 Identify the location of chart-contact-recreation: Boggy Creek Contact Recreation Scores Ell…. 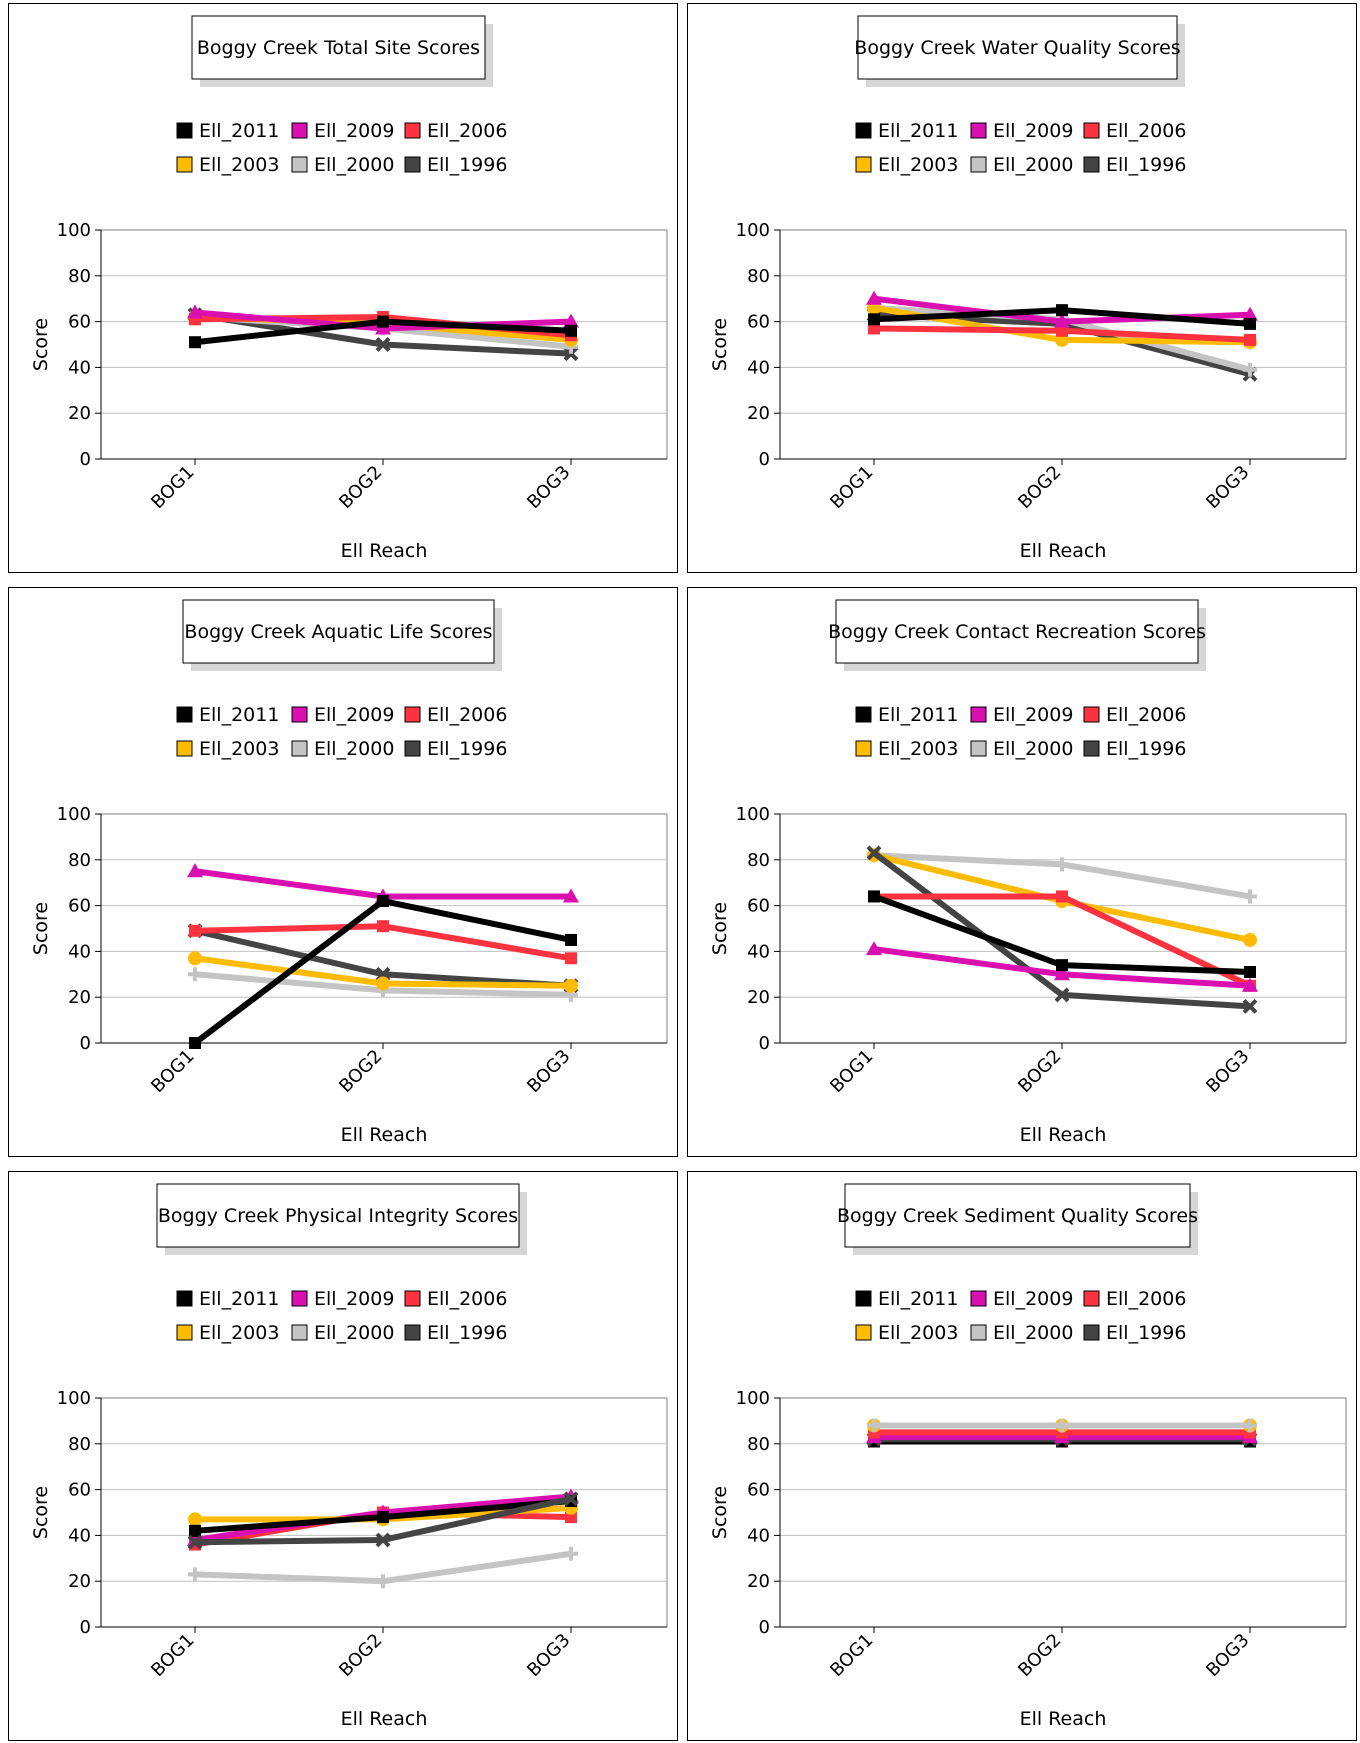
(1028, 872).